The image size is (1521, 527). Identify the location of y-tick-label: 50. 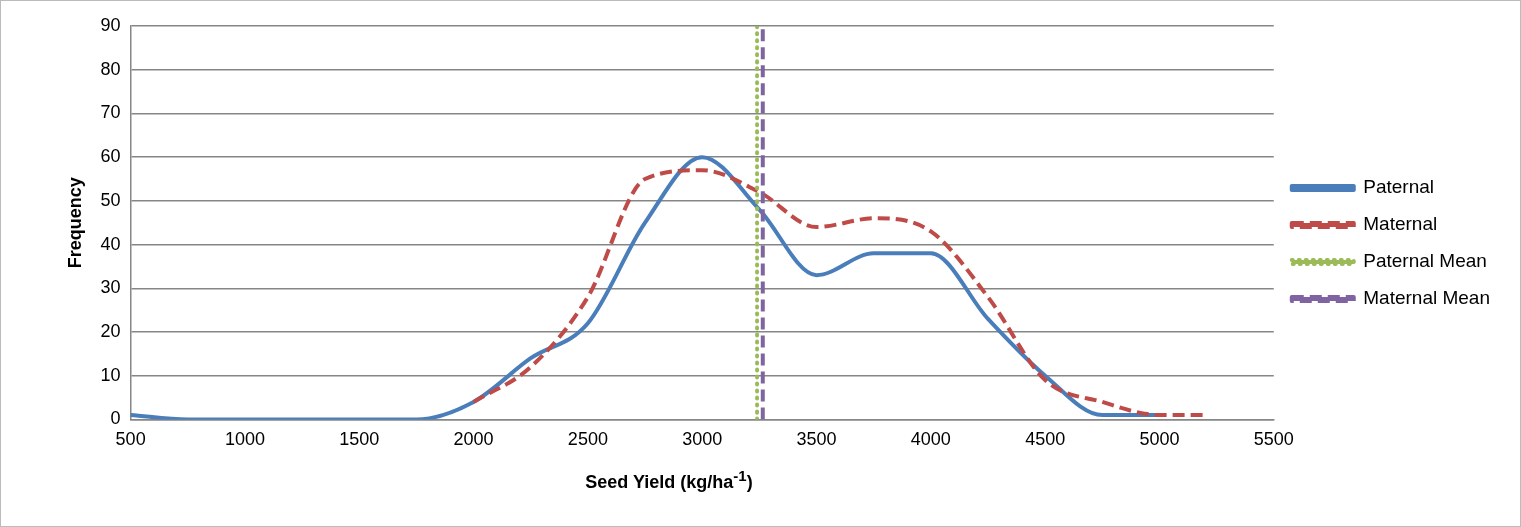
(110, 199).